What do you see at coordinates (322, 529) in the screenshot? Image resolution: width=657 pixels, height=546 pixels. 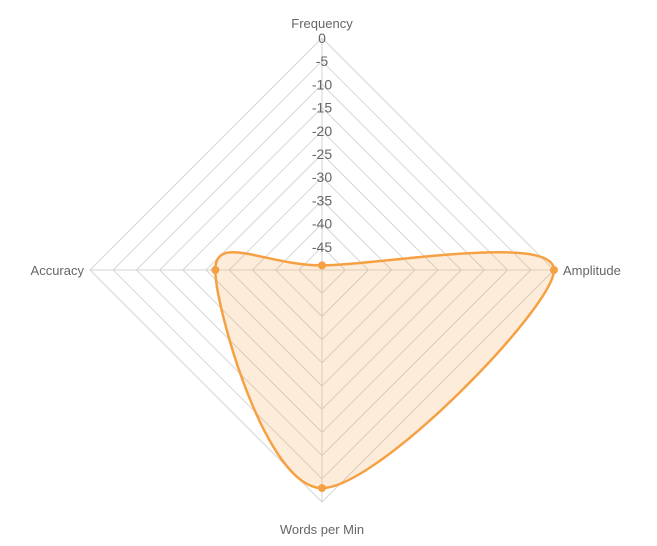 I see `axis-label: Words per Min` at bounding box center [322, 529].